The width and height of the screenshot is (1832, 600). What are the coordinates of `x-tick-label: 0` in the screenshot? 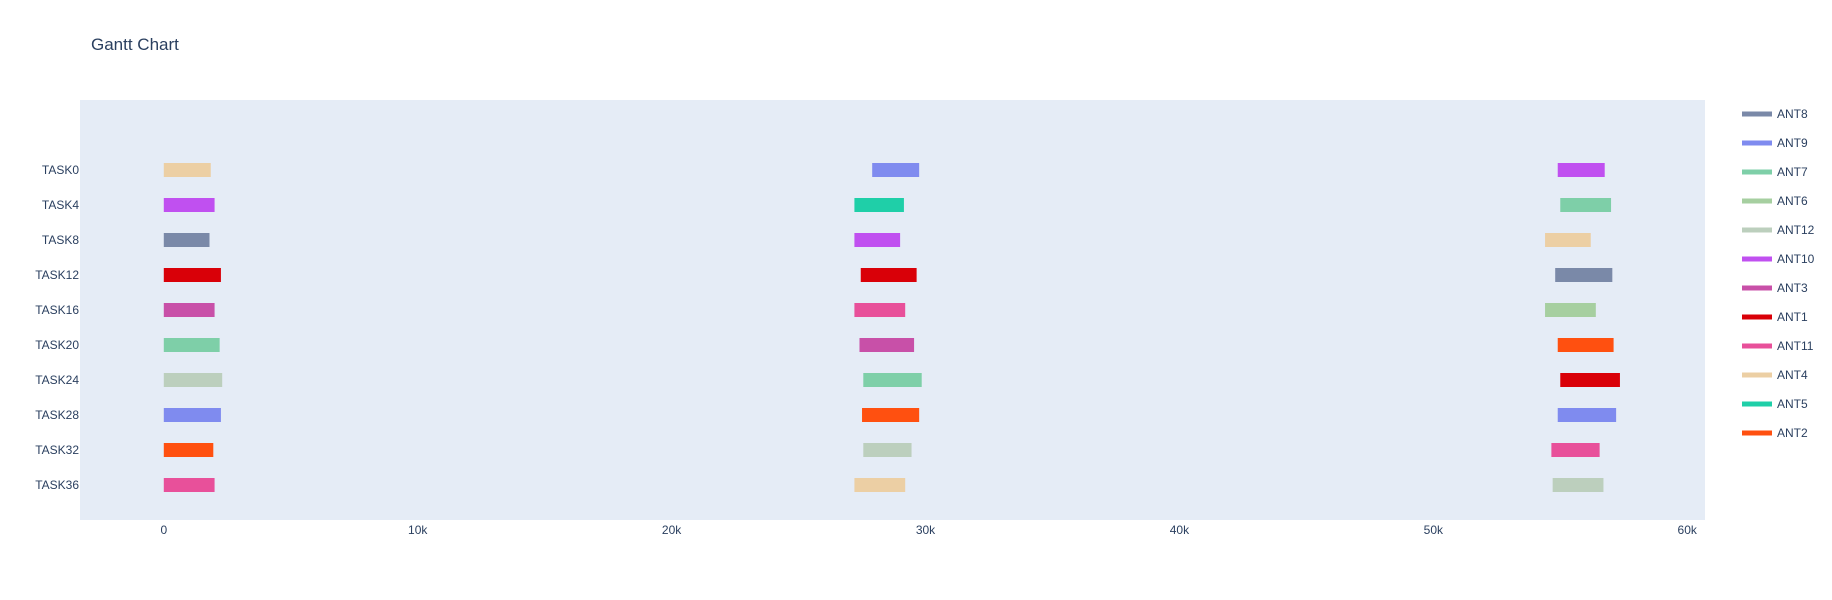 It's located at (163, 530).